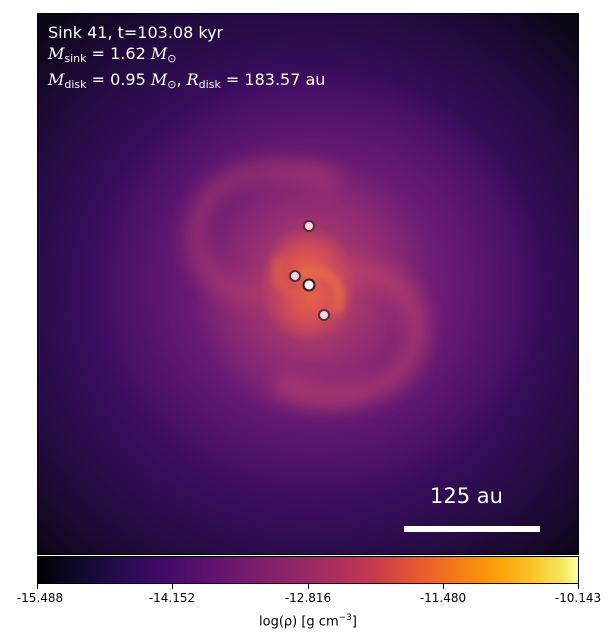 Image resolution: width=615 pixels, height=644 pixels. I want to click on colorbar-label-prefix: log(ρ) [g cm, so click(299, 622).